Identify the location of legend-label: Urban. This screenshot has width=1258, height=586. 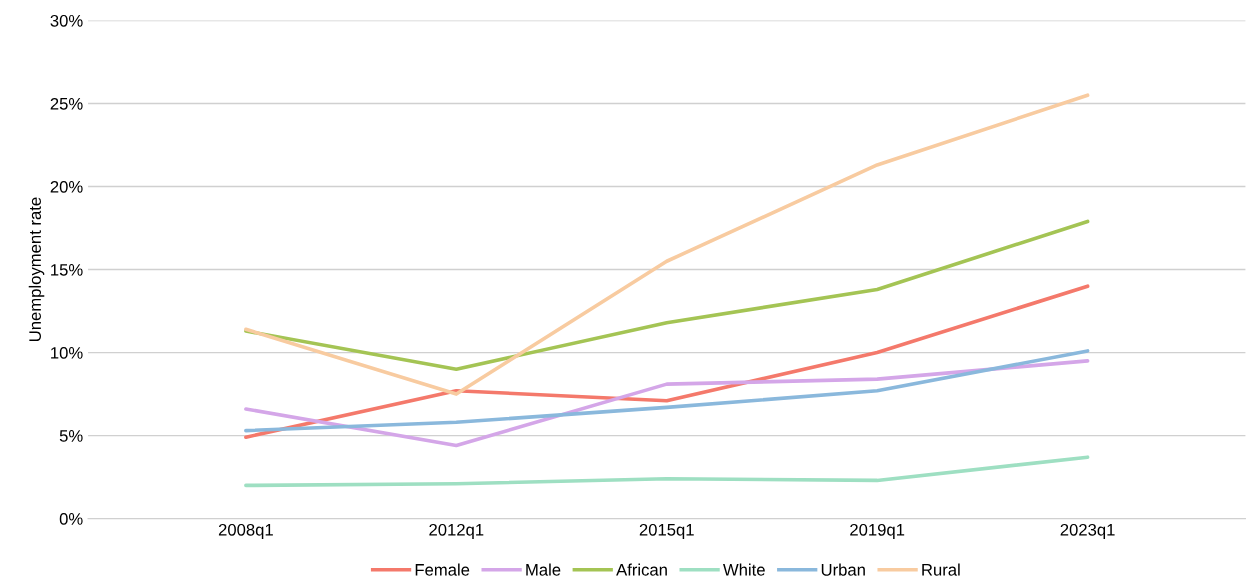
(843, 569).